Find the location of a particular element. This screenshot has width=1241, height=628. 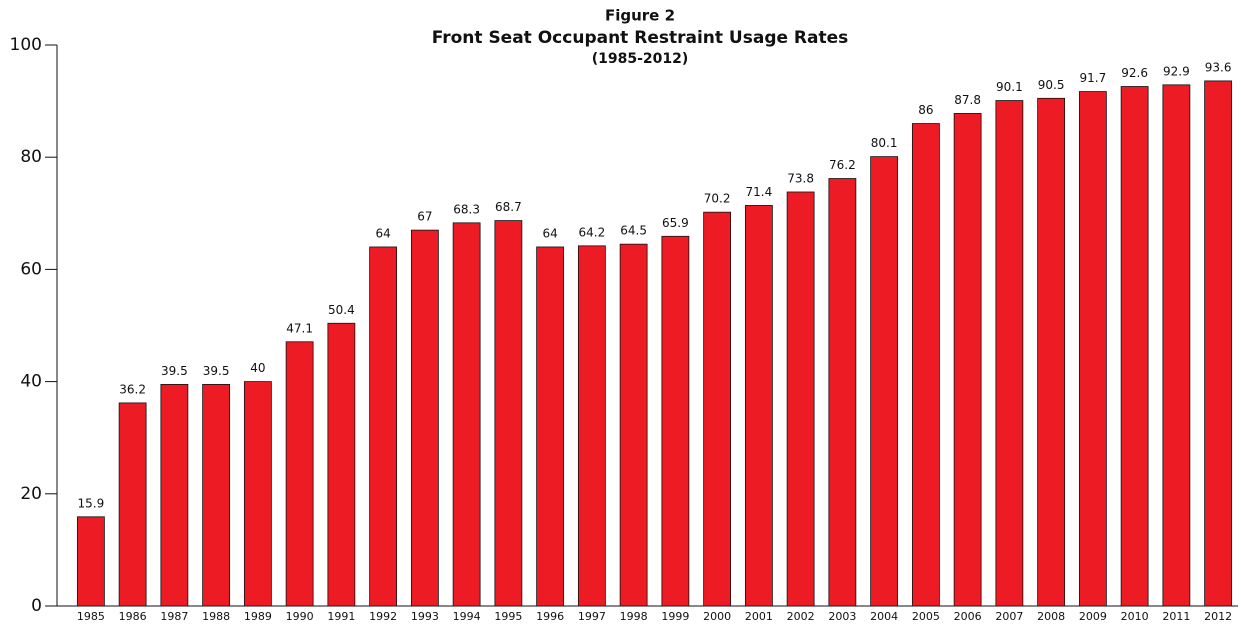

x-tick-label: 1989 is located at coordinates (258, 616).